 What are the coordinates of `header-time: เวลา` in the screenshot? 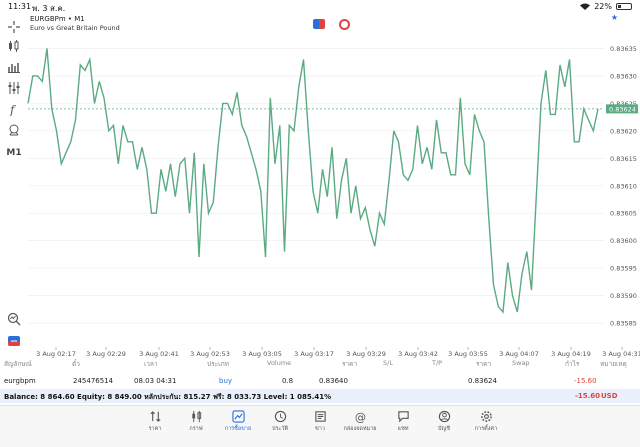 It's located at (151, 364).